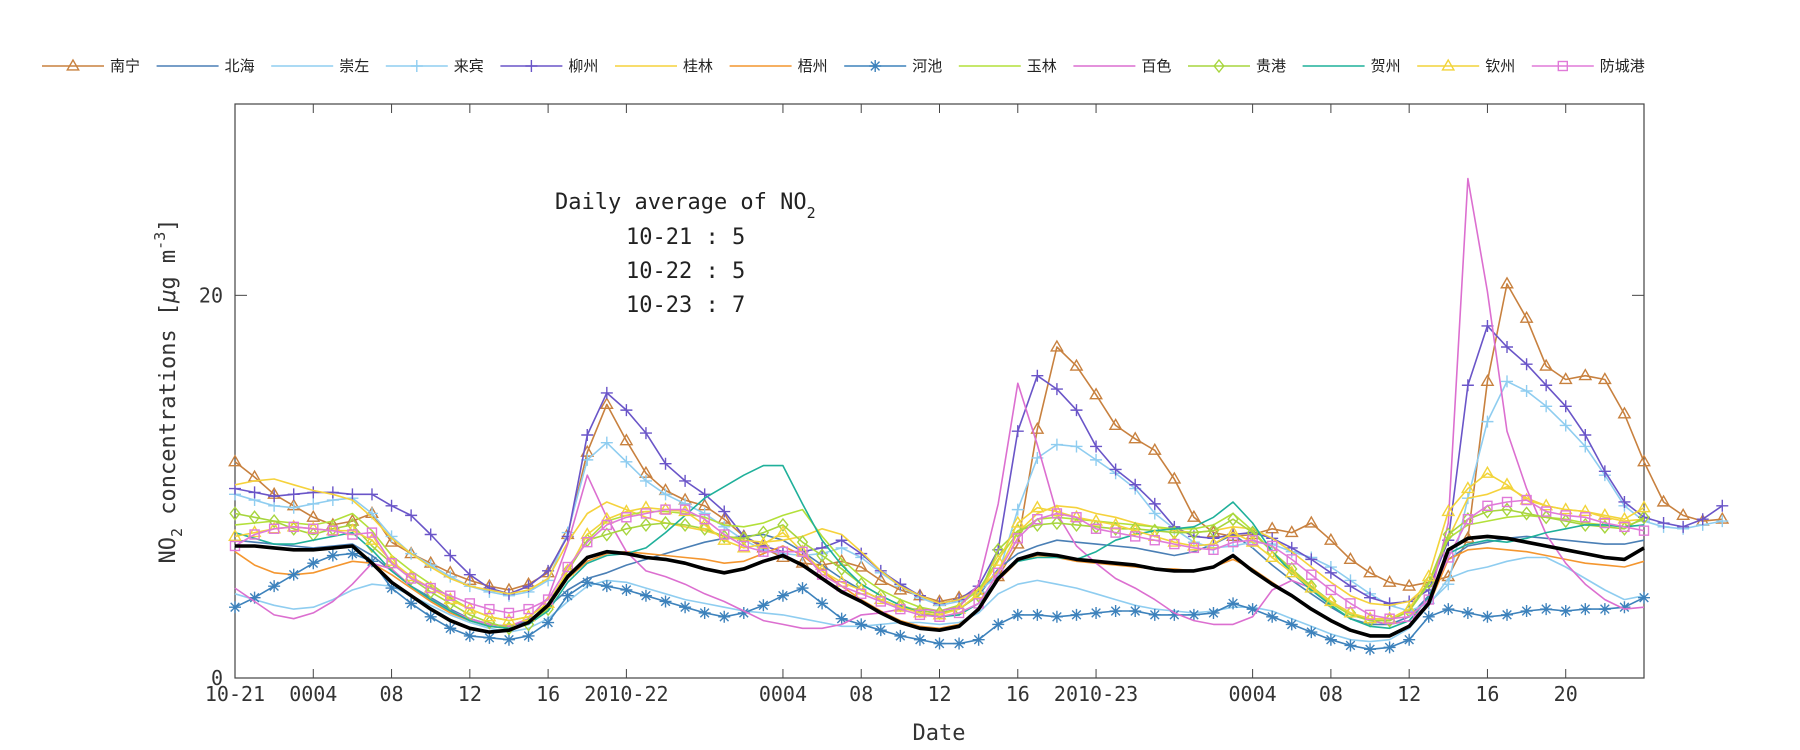 The image size is (1800, 750). I want to click on legend-item: 贺州, so click(1351, 66).